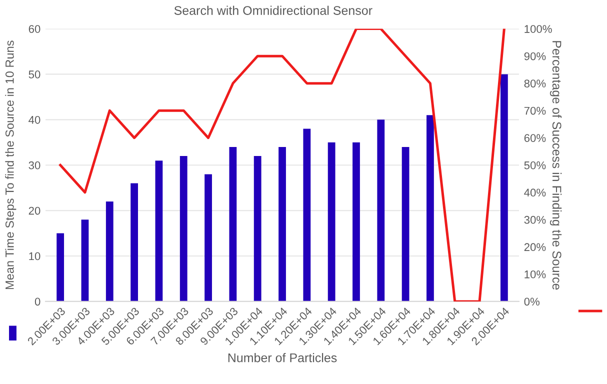 This screenshot has width=607, height=384. I want to click on y-tick-label: 10, so click(34, 256).